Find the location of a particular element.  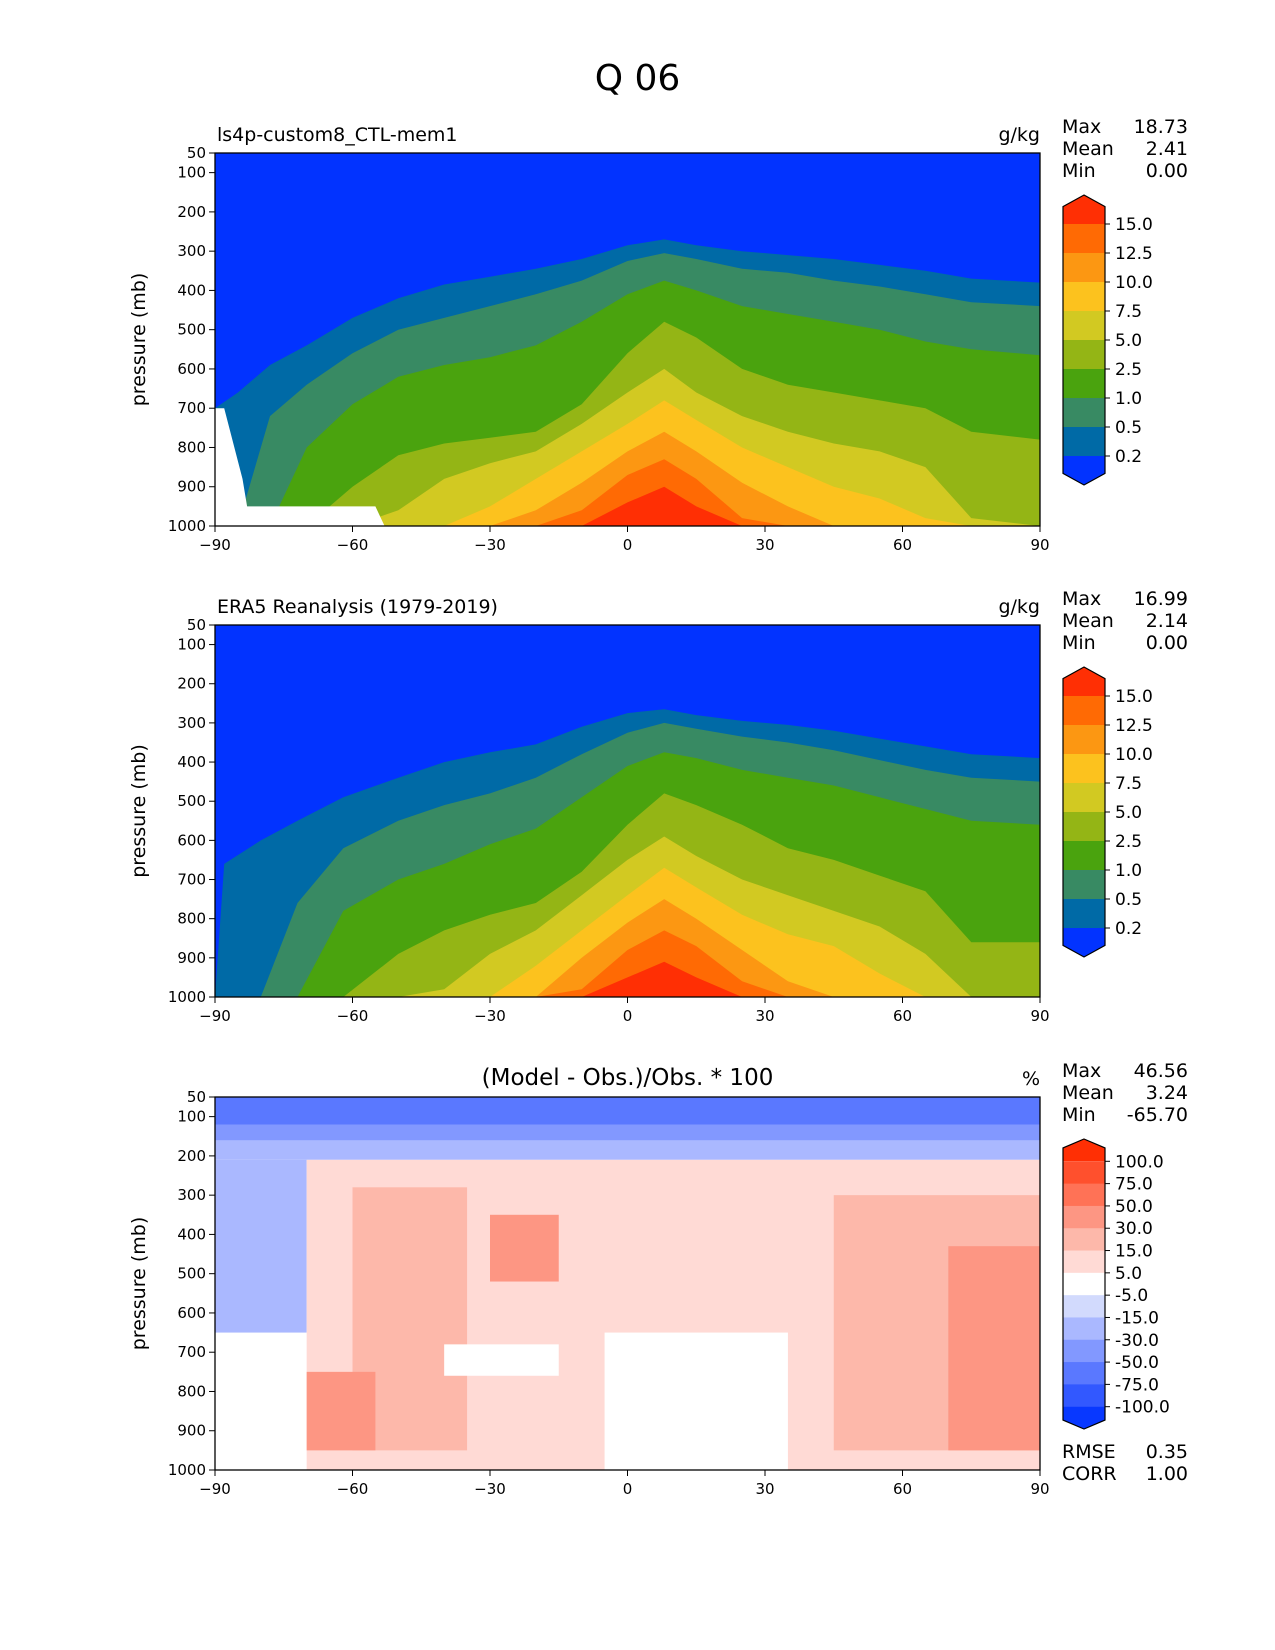

colorbar-label: 2.5 is located at coordinates (1128, 370).